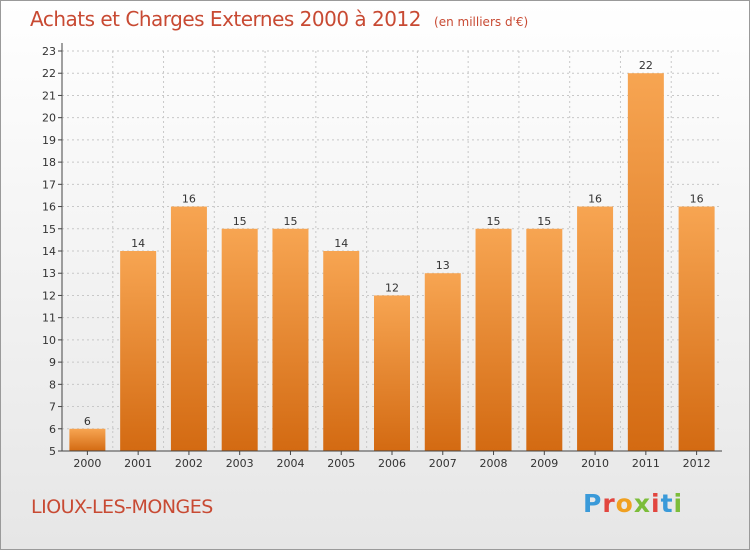 This screenshot has height=550, width=750. What do you see at coordinates (49, 295) in the screenshot?
I see `y-tick-label: 12` at bounding box center [49, 295].